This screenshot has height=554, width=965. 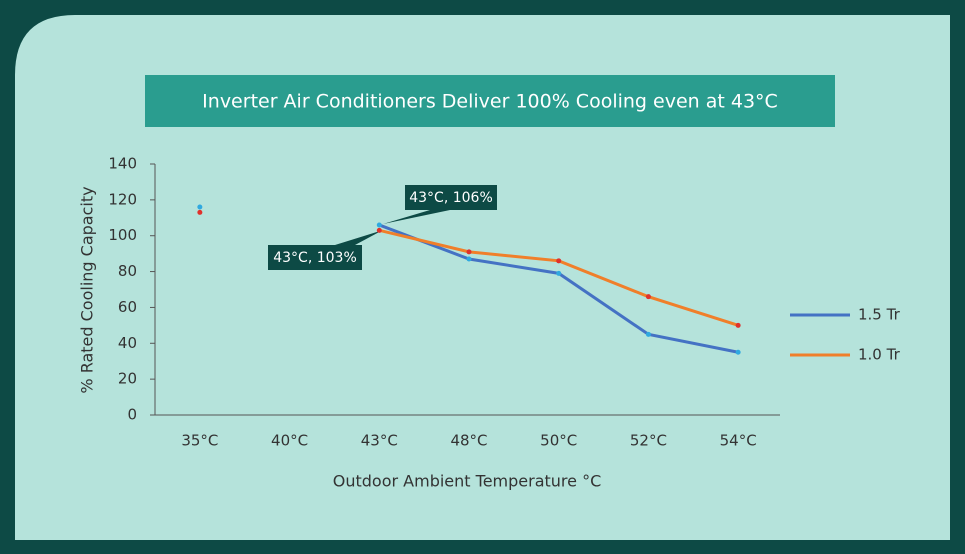 I want to click on legend-label: 1.0 Tr, so click(x=879, y=355).